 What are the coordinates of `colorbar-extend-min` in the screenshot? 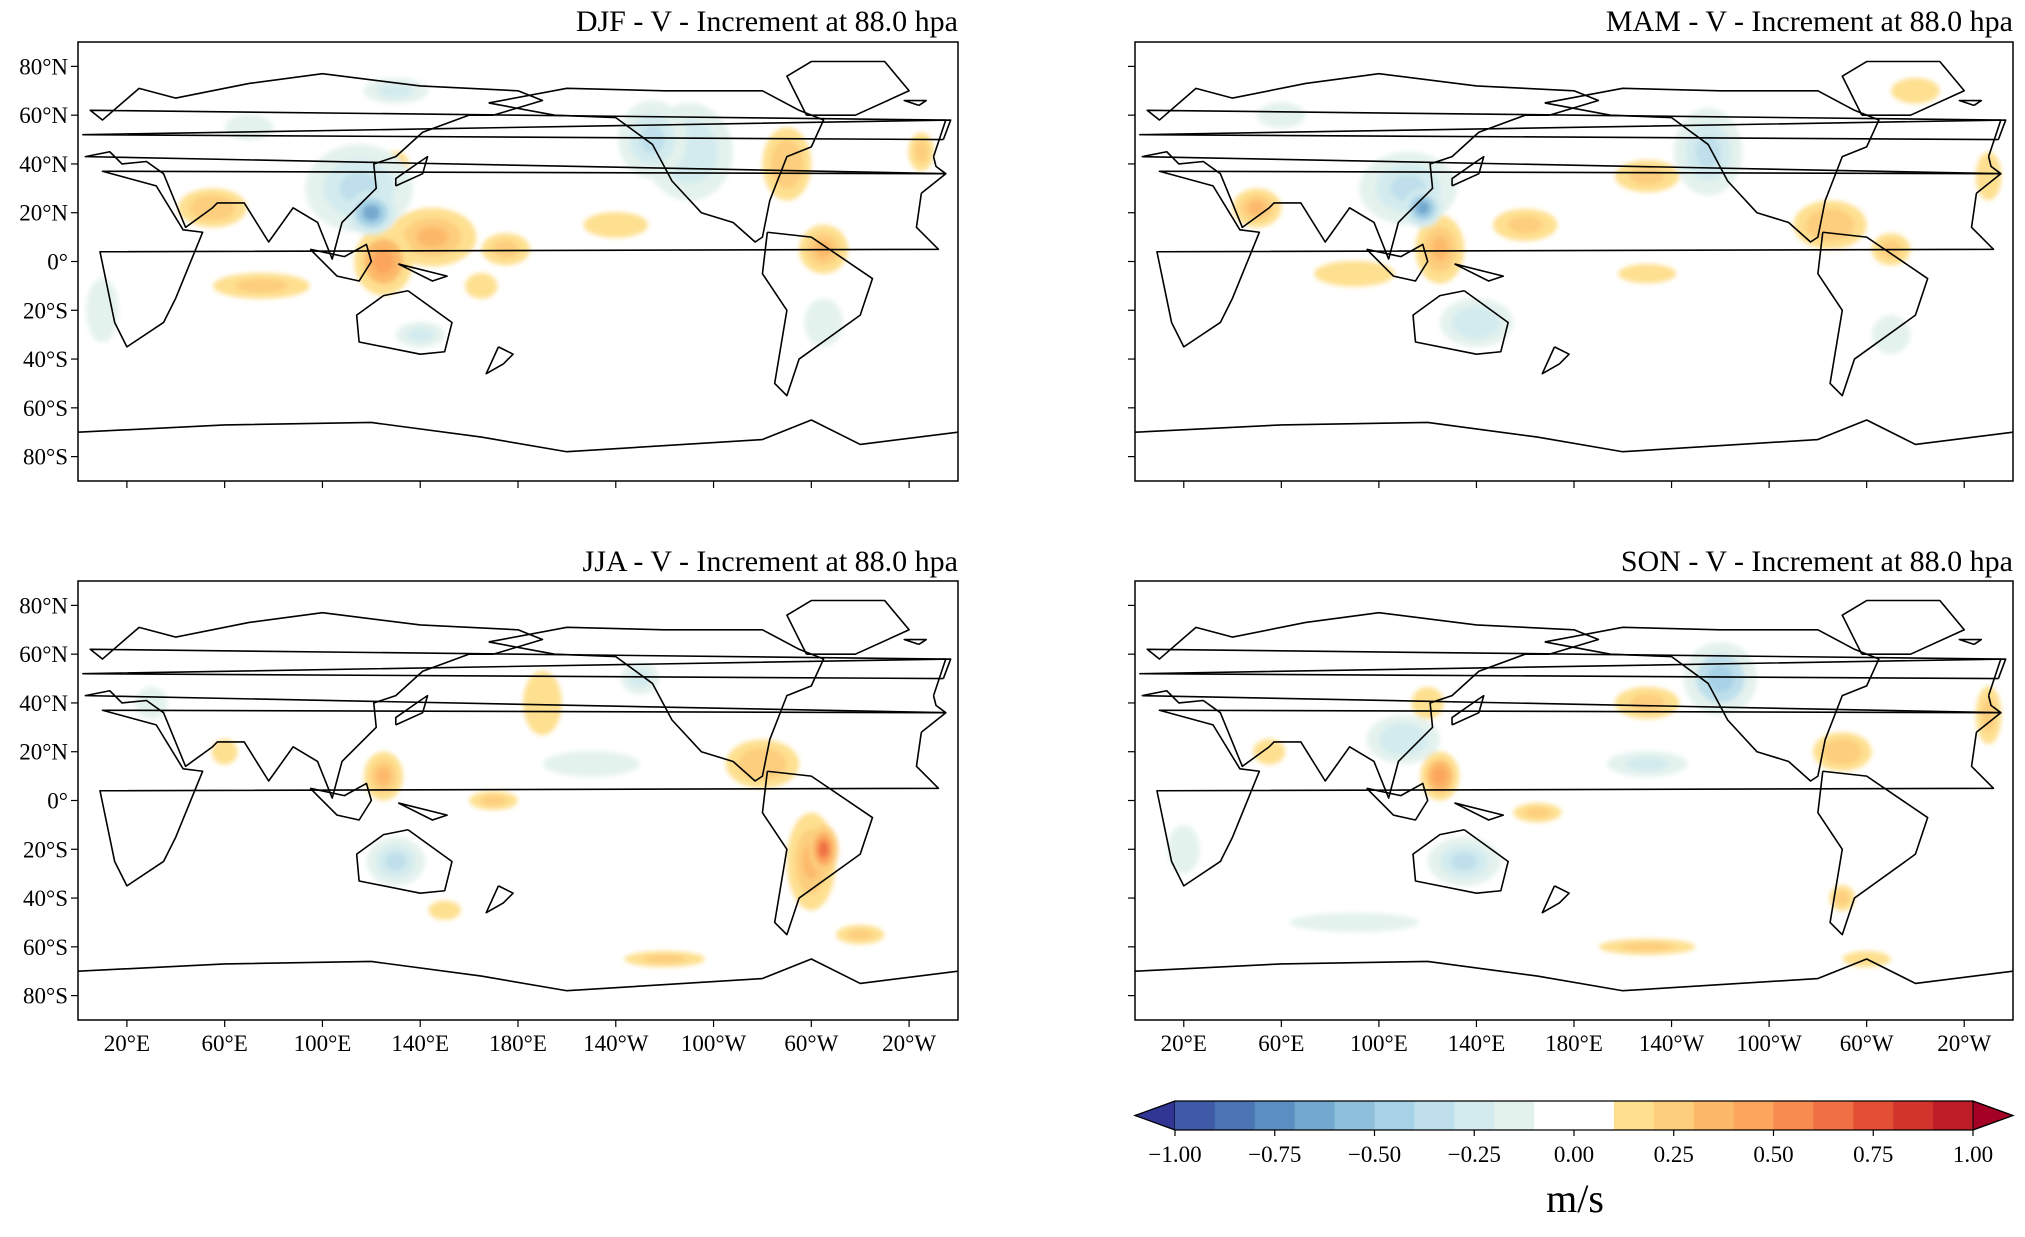 It's located at (1154, 1115).